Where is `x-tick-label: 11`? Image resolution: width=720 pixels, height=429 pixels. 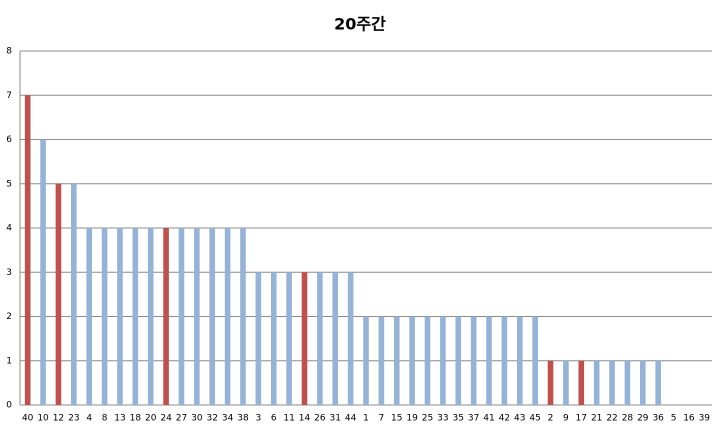
x-tick-label: 11 is located at coordinates (288, 419).